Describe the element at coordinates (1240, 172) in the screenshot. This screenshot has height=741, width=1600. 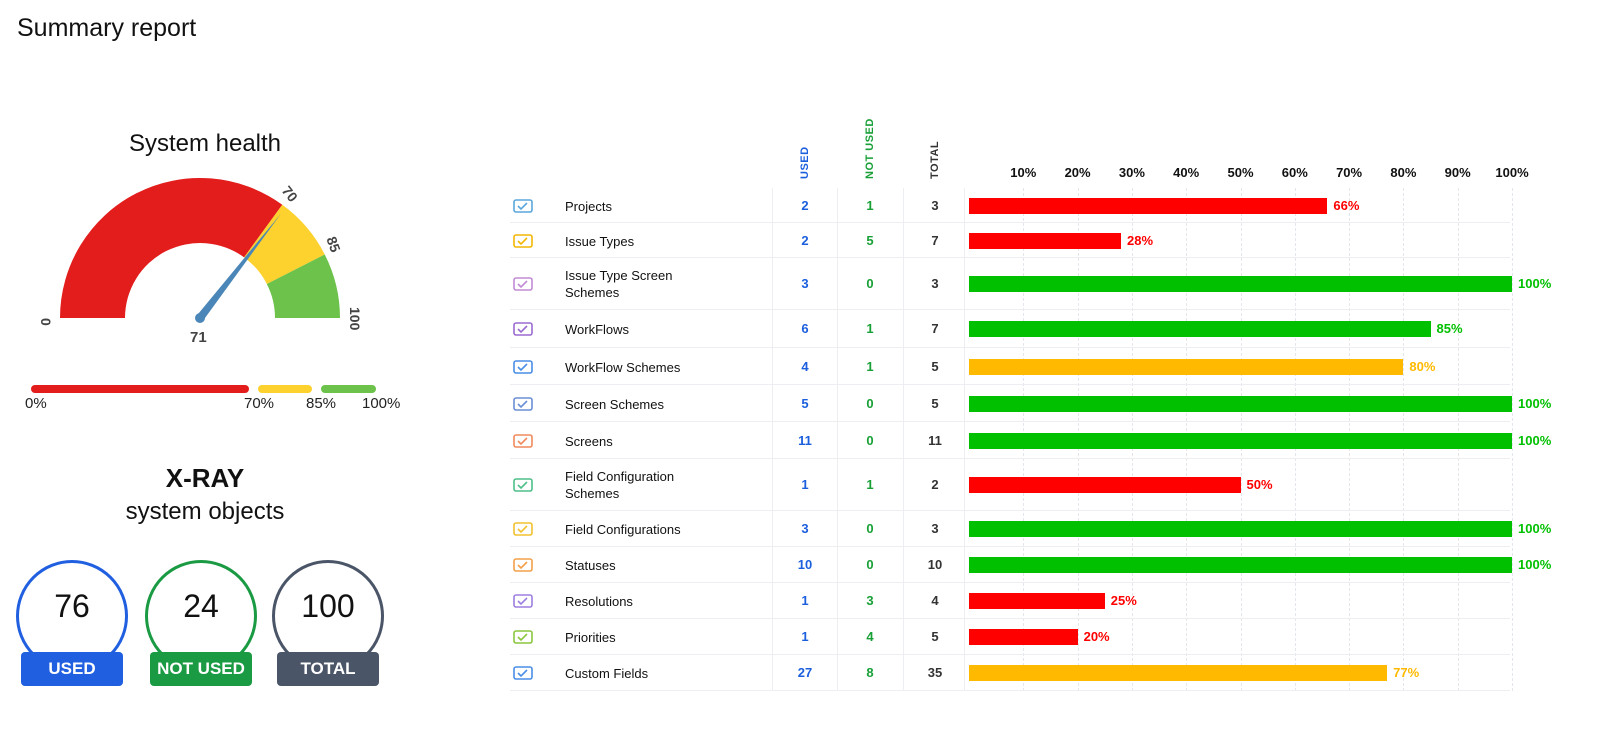
I see `axis-tick-label: 50%` at that location.